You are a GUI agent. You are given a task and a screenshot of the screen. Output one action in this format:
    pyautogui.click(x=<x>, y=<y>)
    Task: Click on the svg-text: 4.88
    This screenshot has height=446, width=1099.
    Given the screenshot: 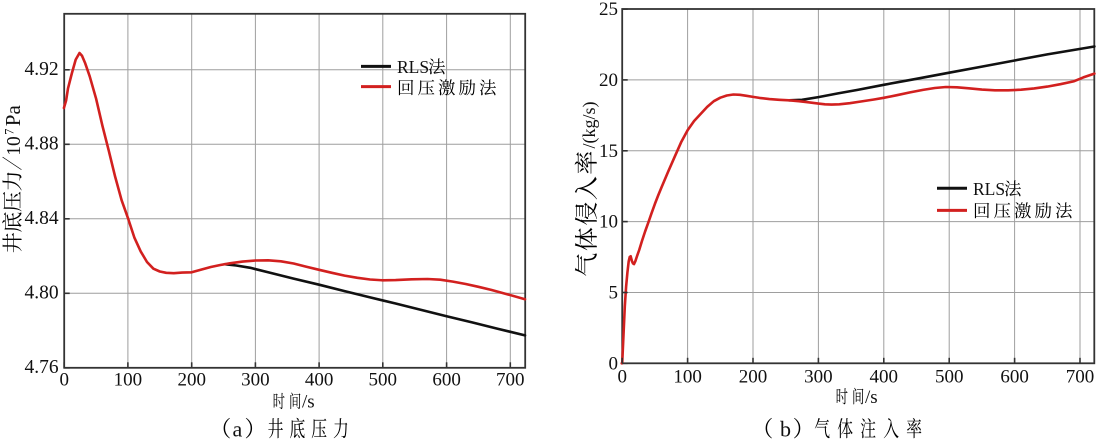 What is the action you would take?
    pyautogui.click(x=41, y=144)
    